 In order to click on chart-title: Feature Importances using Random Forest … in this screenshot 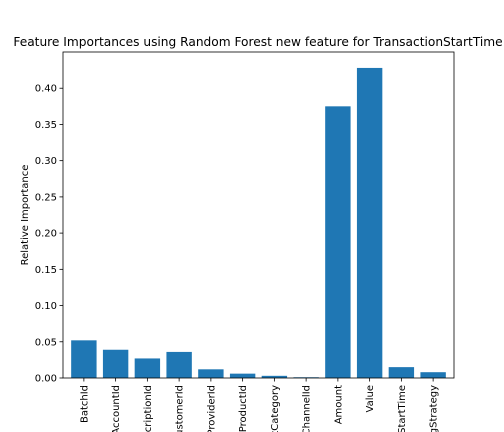, I will do `click(257, 42)`.